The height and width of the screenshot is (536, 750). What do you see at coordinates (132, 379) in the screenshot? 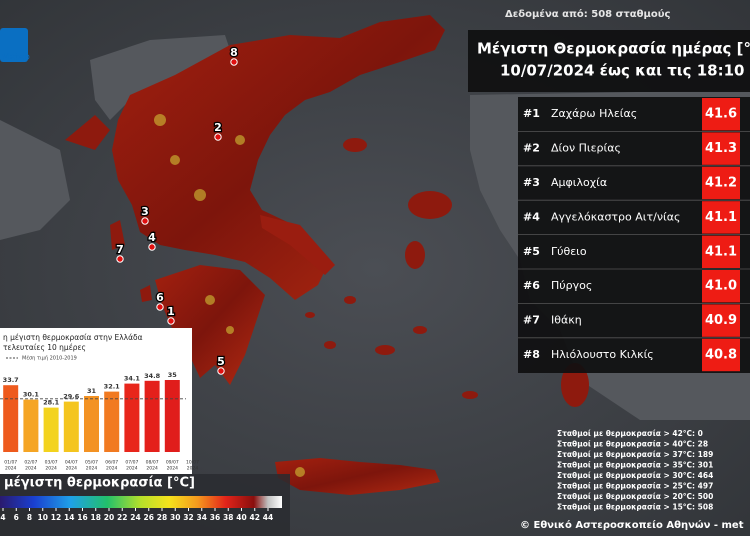
I see `inset-value-label: 34.1` at bounding box center [132, 379].